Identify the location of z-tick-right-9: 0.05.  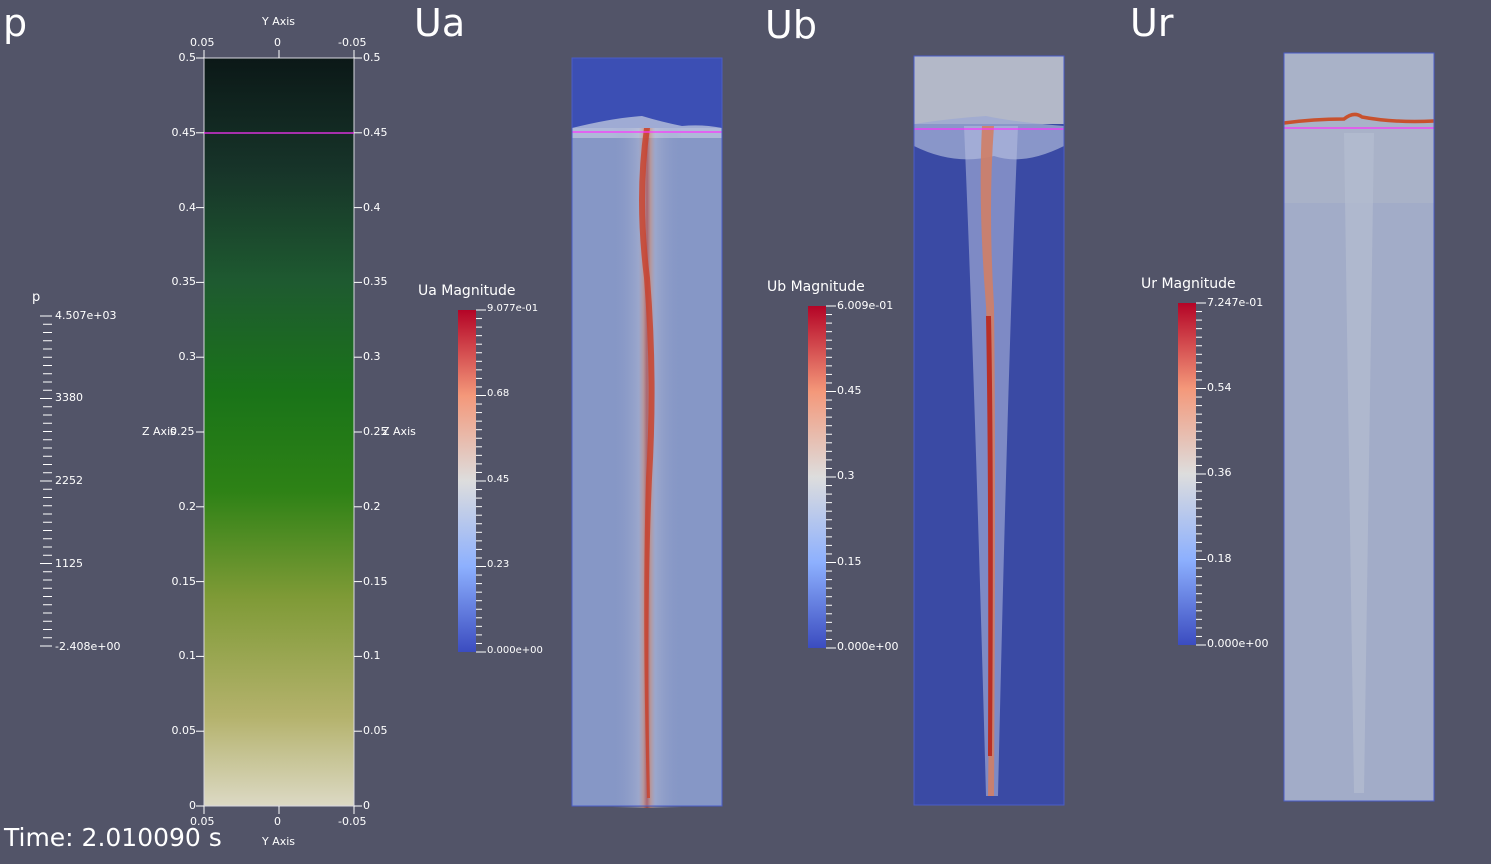
(375, 731).